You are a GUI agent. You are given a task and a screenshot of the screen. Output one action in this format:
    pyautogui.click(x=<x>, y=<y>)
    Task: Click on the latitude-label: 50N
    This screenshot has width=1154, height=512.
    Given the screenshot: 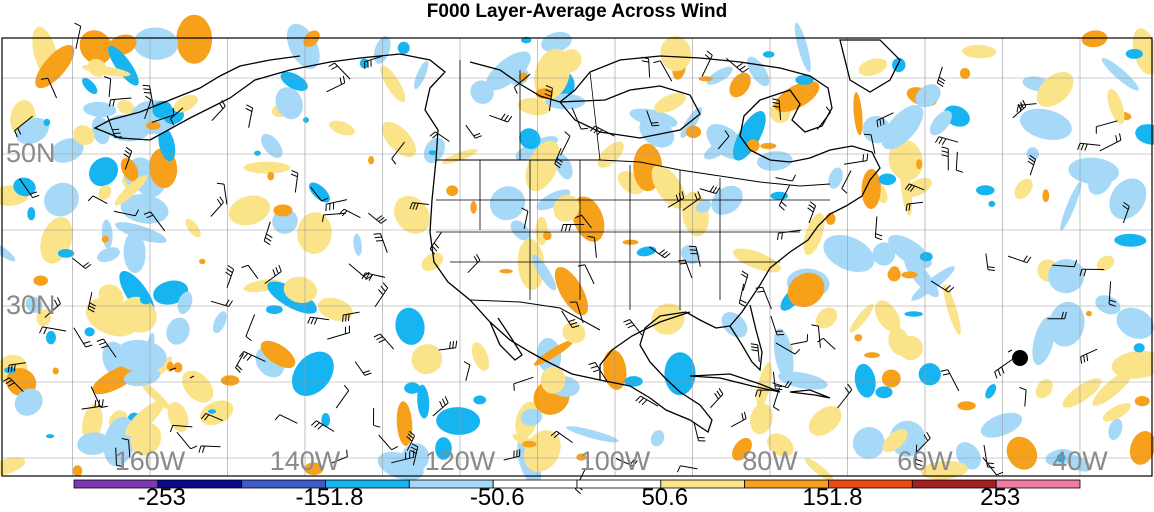 What is the action you would take?
    pyautogui.click(x=31, y=153)
    